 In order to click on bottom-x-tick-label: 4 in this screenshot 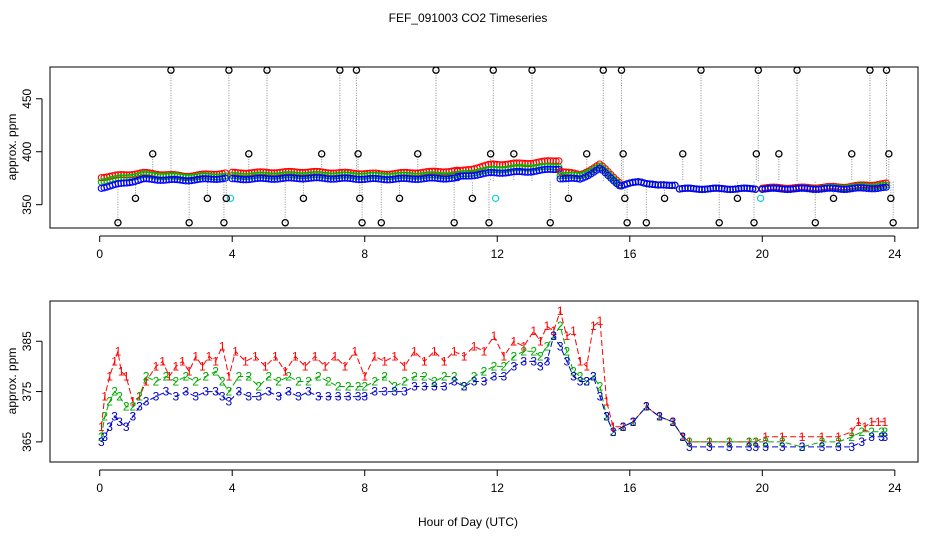, I will do `click(232, 488)`.